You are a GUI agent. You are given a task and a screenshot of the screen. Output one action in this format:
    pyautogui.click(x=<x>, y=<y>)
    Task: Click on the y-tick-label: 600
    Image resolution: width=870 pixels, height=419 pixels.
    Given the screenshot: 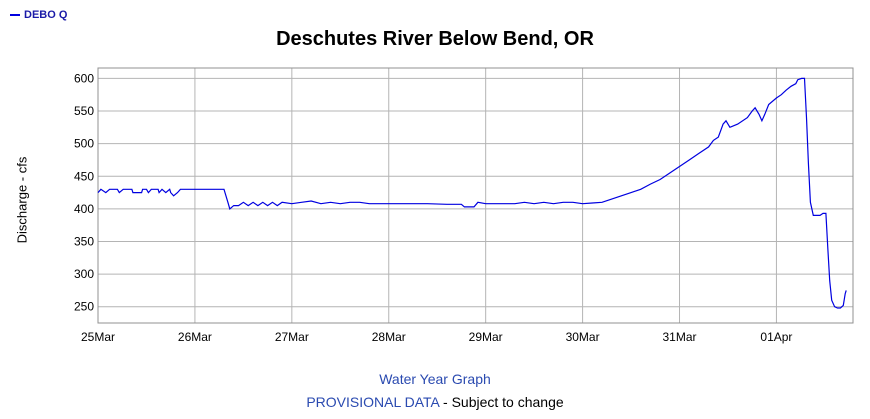 What is the action you would take?
    pyautogui.click(x=84, y=78)
    